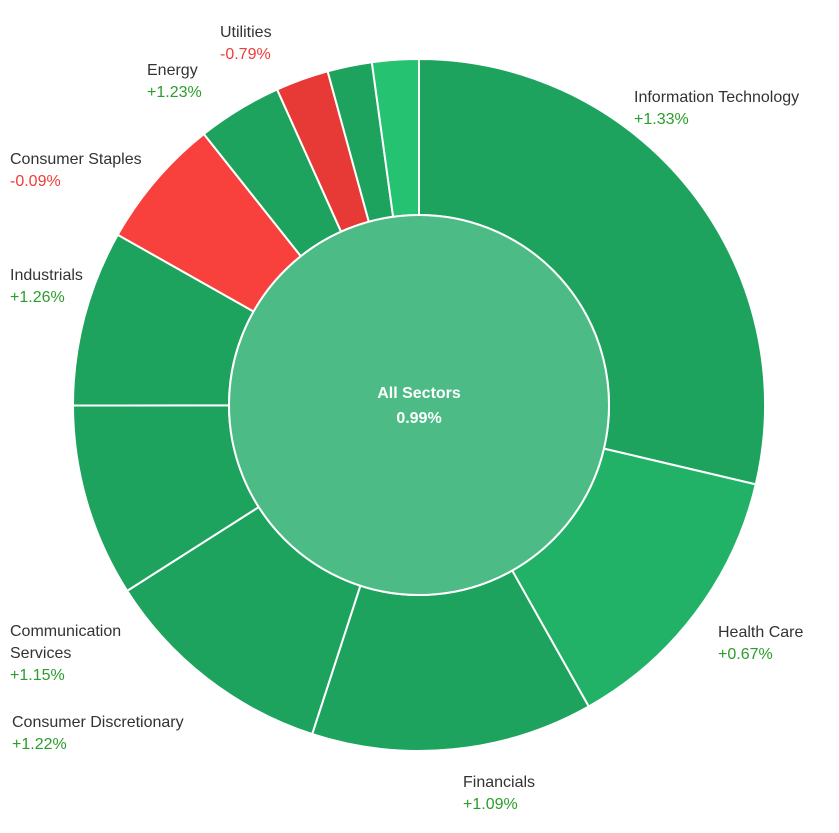  What do you see at coordinates (661, 119) in the screenshot?
I see `slice-label-change: +1.33%` at bounding box center [661, 119].